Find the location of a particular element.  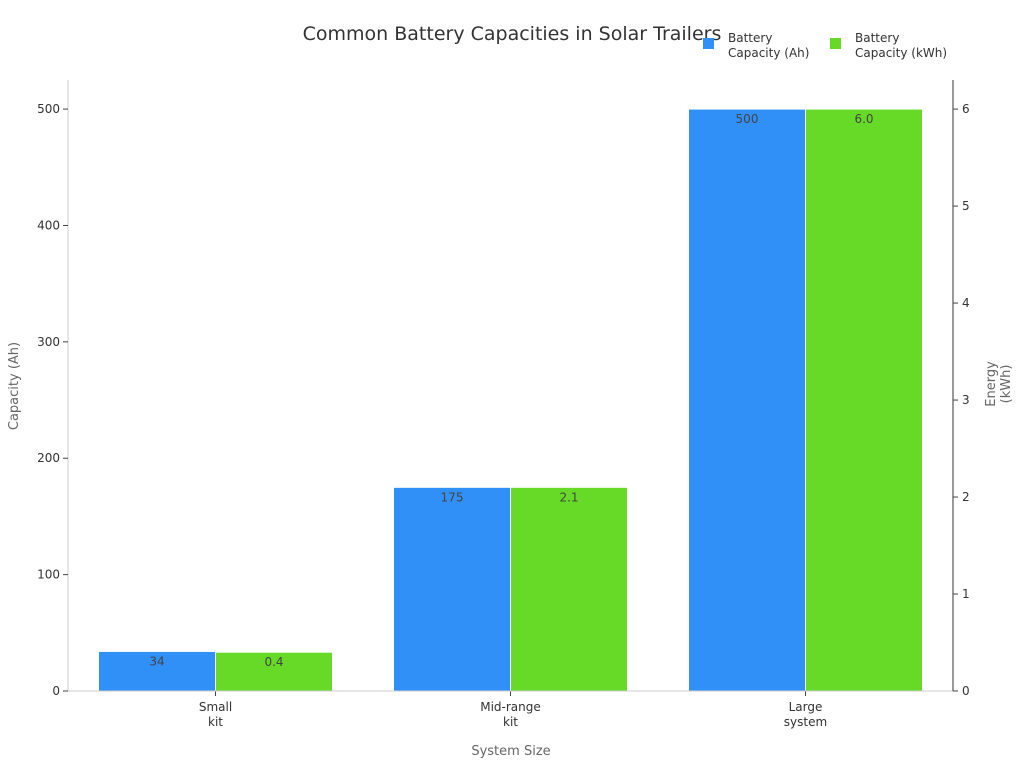

x-tick-label: system is located at coordinates (805, 722).